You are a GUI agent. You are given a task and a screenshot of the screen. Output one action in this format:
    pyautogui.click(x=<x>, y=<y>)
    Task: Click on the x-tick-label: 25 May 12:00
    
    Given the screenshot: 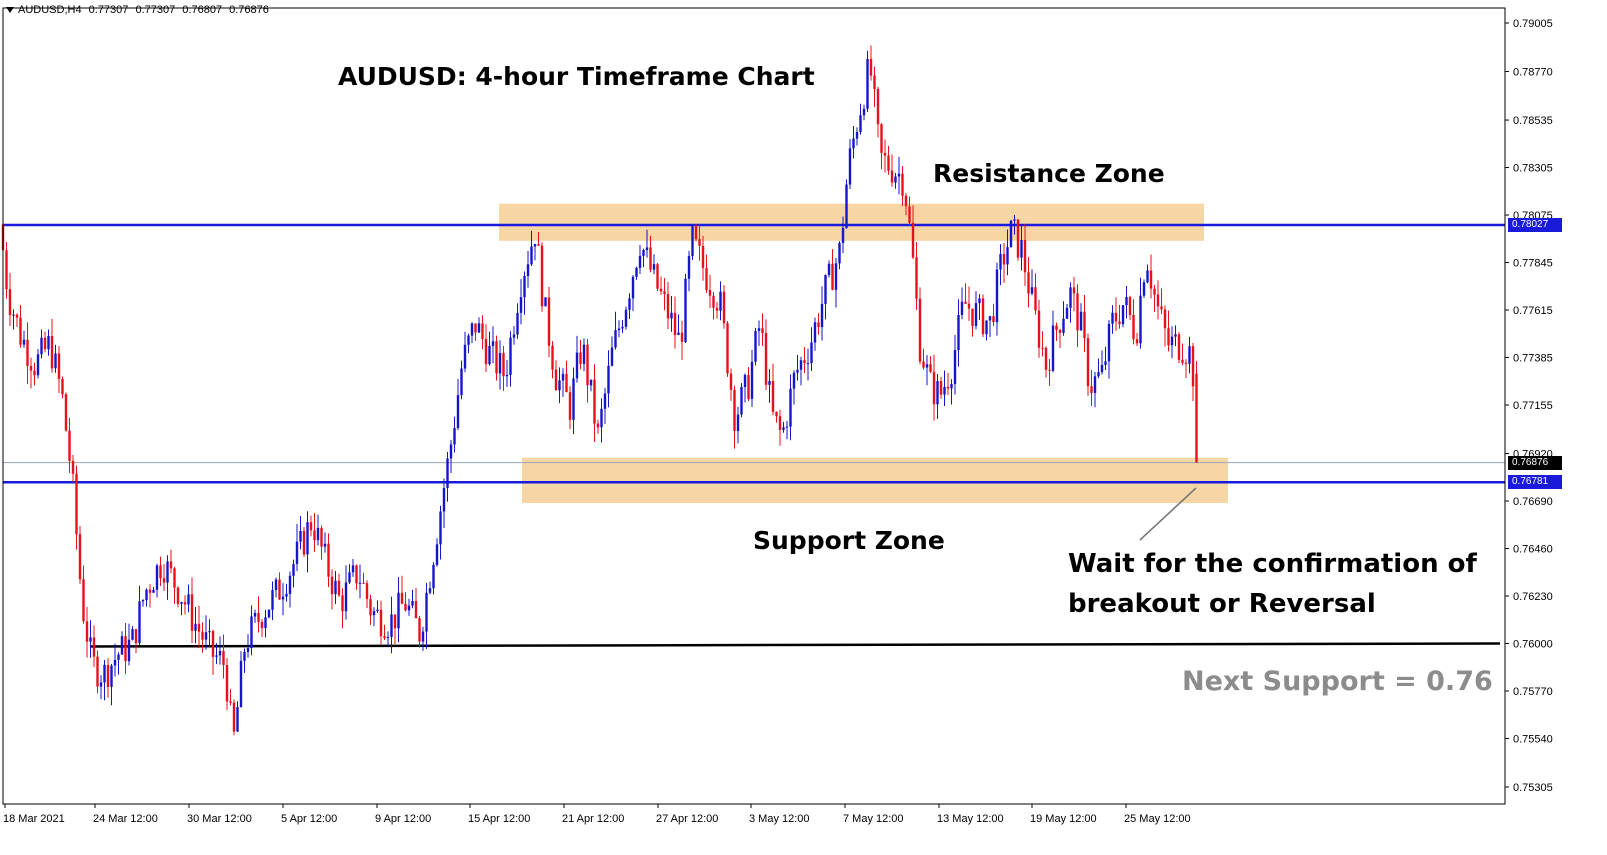 What is the action you would take?
    pyautogui.click(x=1157, y=819)
    